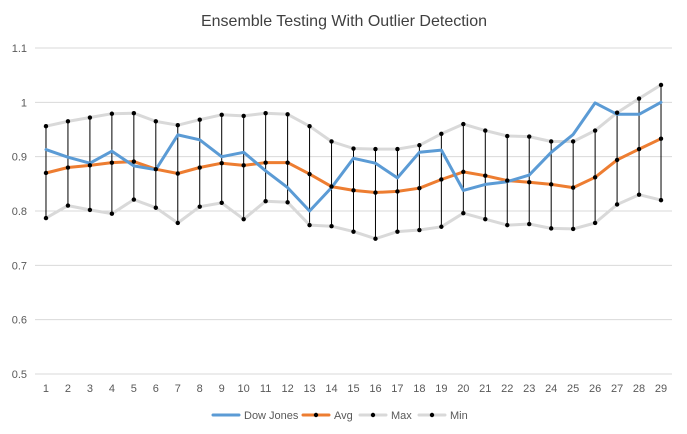 The width and height of the screenshot is (687, 434). Describe the element at coordinates (19, 266) in the screenshot. I see `y-tick-label: 0.7` at that location.